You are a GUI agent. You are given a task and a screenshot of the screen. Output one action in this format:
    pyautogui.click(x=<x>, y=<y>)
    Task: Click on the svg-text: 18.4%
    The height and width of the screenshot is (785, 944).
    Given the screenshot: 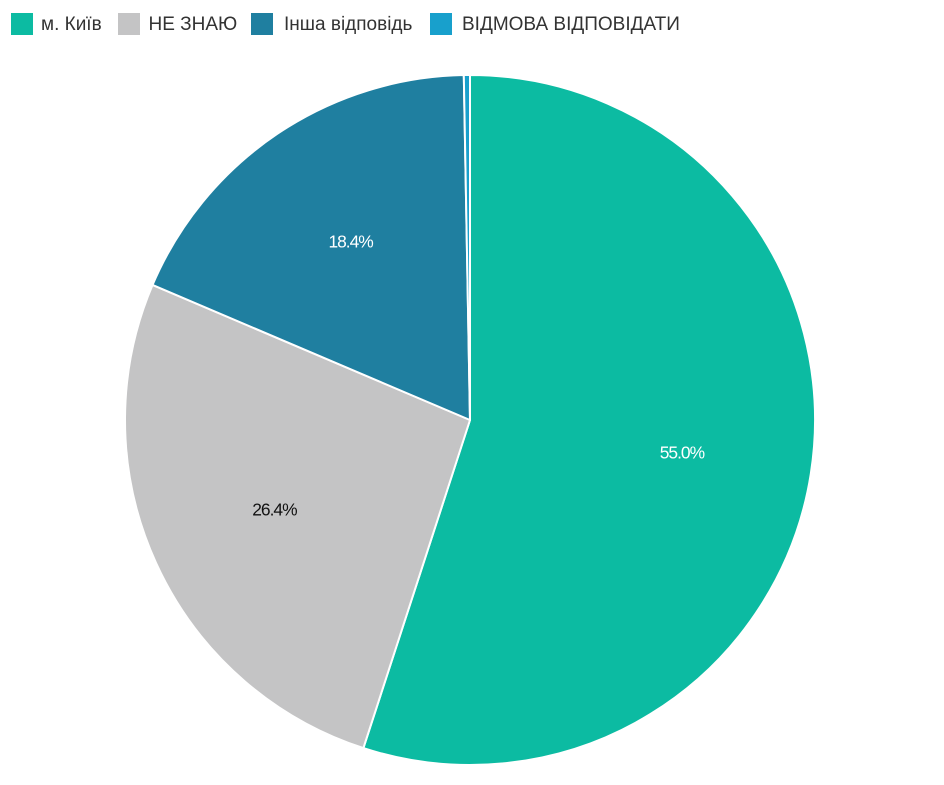 What is the action you would take?
    pyautogui.click(x=350, y=241)
    